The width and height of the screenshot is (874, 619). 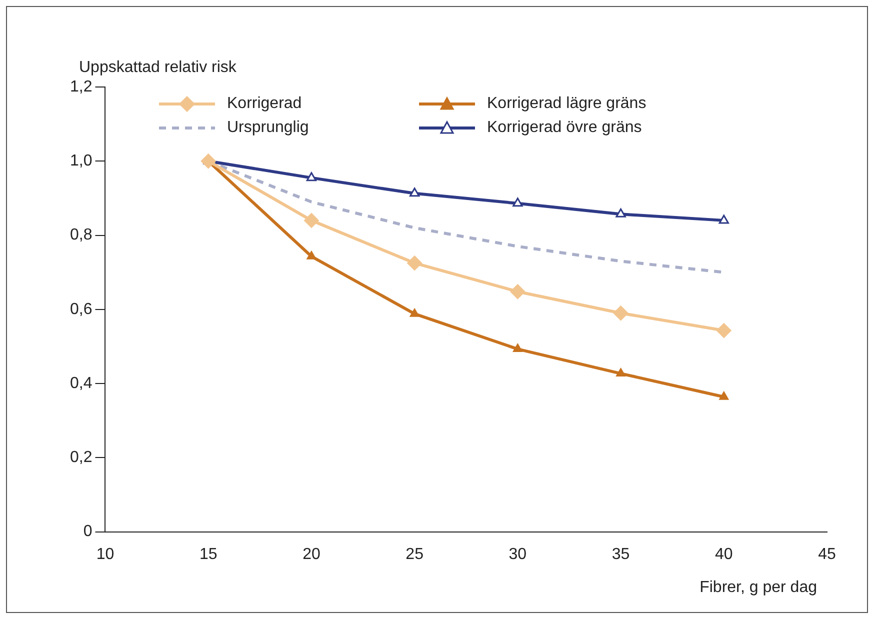 What do you see at coordinates (517, 554) in the screenshot?
I see `x-tick-label: 30` at bounding box center [517, 554].